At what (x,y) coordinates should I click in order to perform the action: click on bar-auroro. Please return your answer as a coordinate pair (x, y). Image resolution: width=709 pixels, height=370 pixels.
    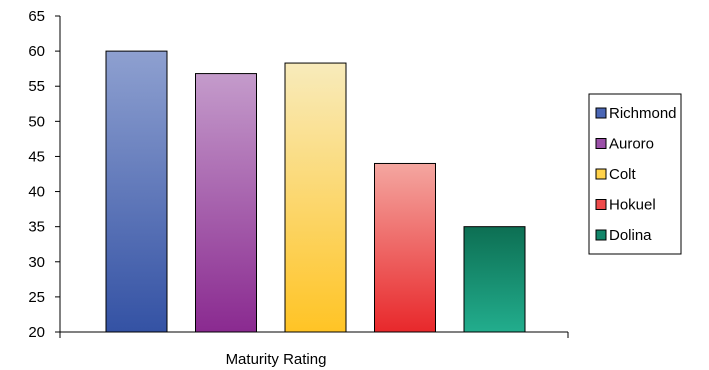
    Looking at the image, I should click on (226, 203).